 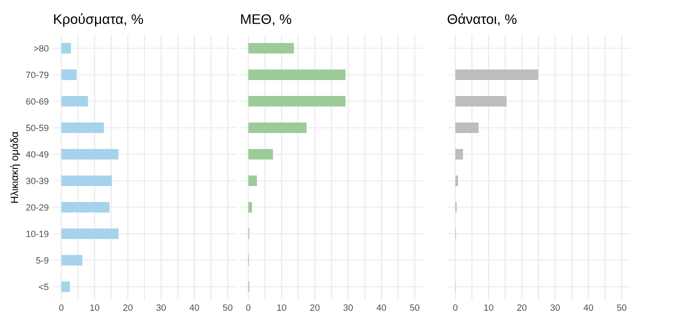 What do you see at coordinates (43, 287) in the screenshot?
I see `y-tick-label: <5` at bounding box center [43, 287].